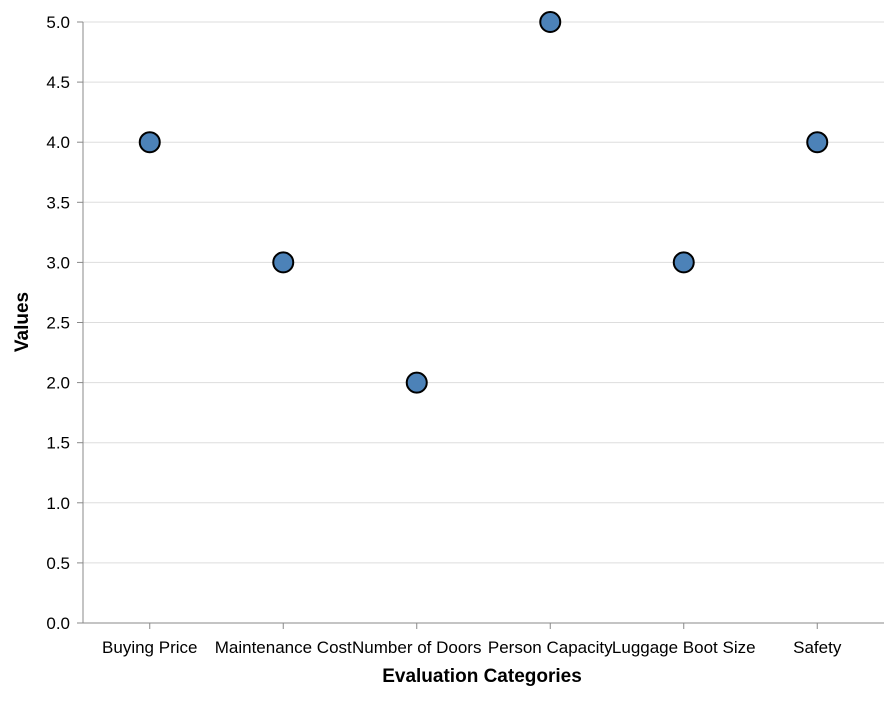  Describe the element at coordinates (58, 563) in the screenshot. I see `y-tick-label: 0.5` at that location.